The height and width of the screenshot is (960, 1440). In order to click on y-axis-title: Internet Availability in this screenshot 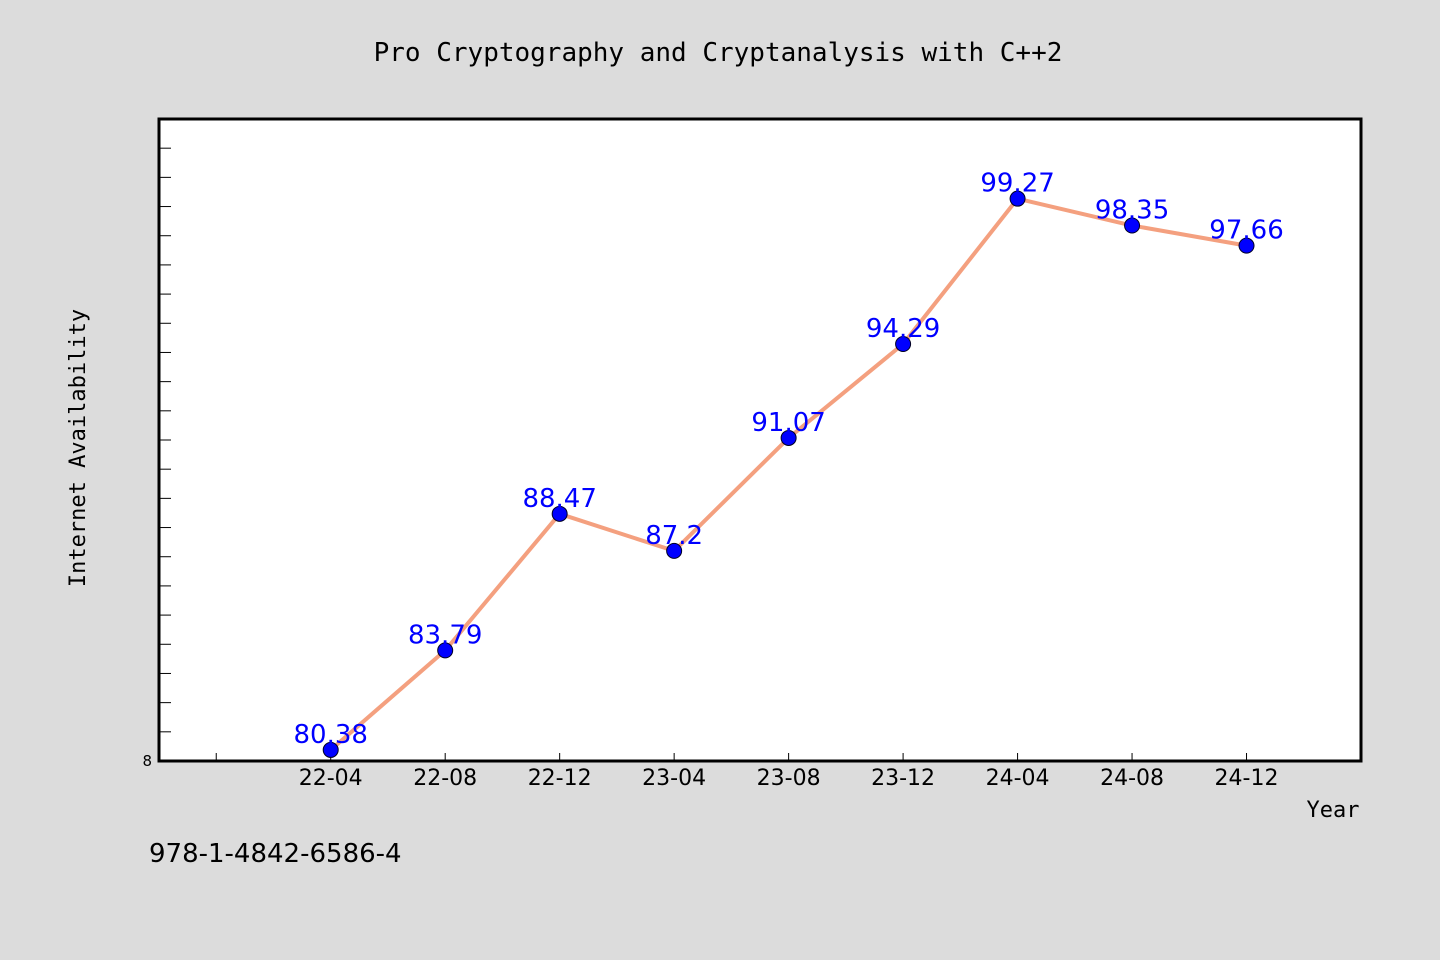, I will do `click(78, 448)`.